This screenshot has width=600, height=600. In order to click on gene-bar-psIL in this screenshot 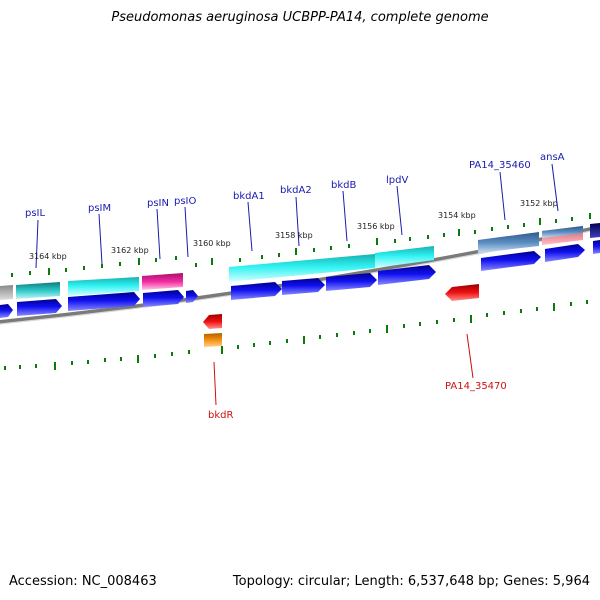, I will do `click(38, 290)`.